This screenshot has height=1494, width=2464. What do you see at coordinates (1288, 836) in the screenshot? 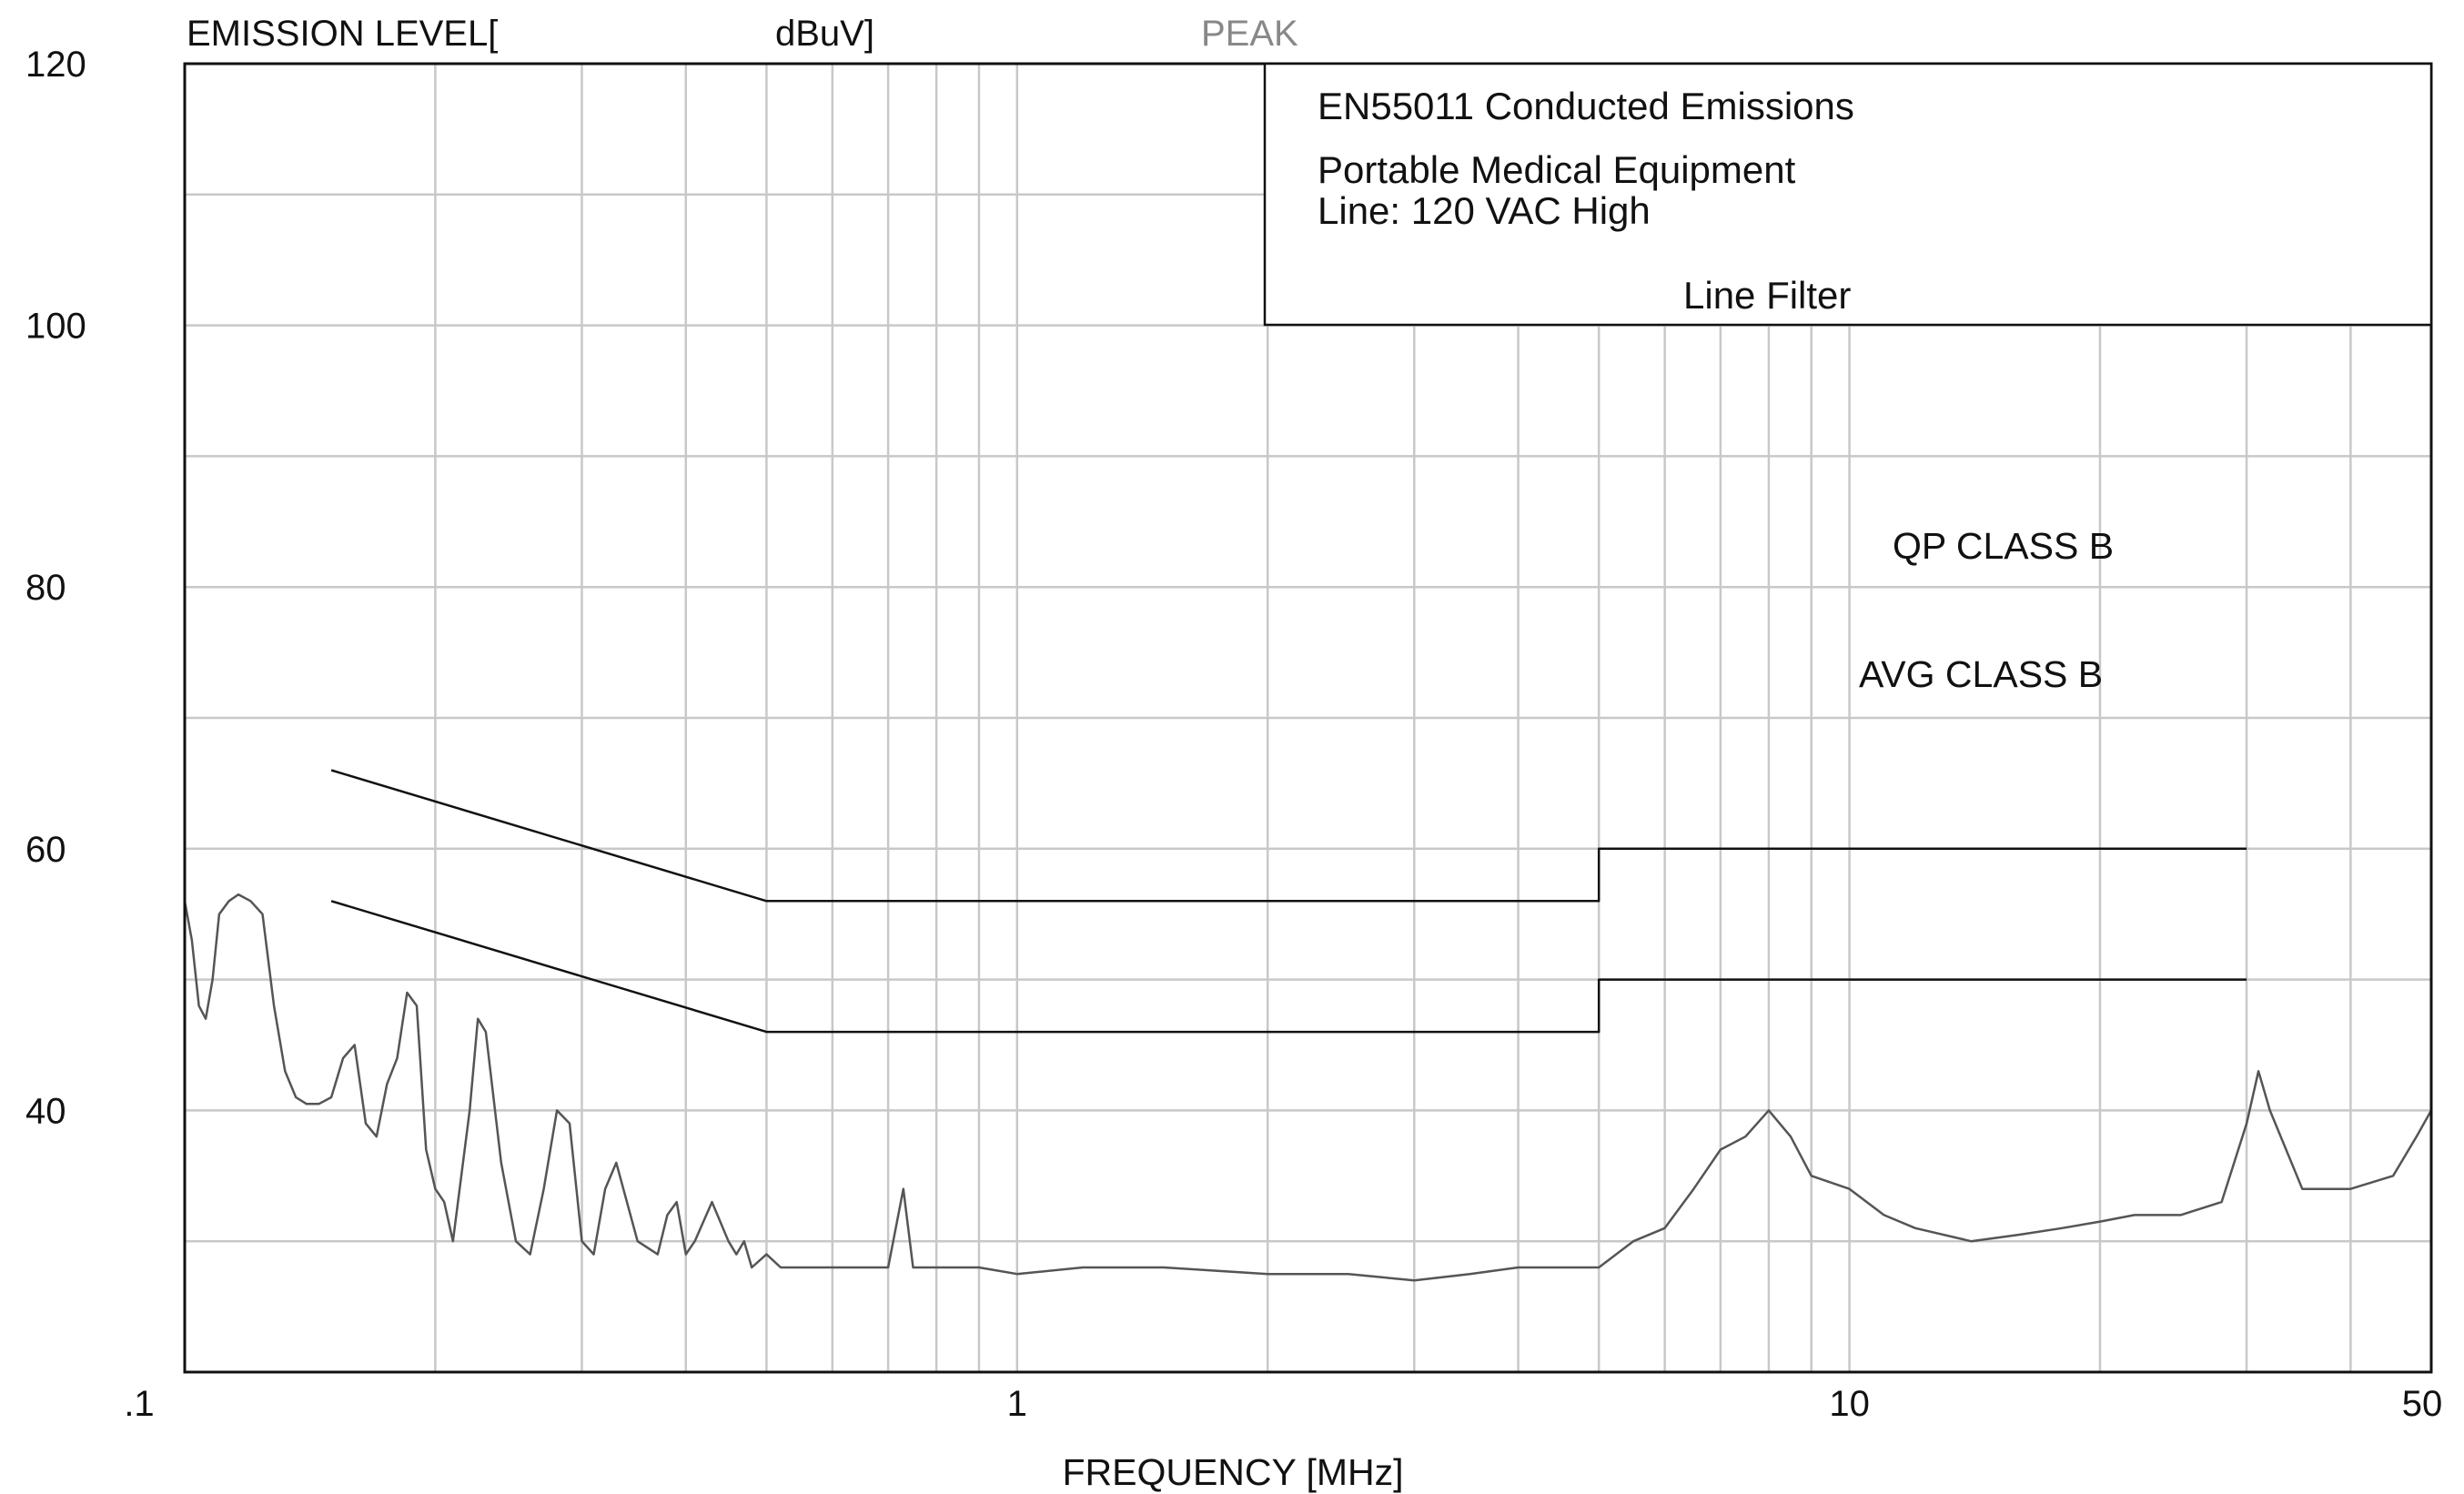
I see `qp-limit-line` at bounding box center [1288, 836].